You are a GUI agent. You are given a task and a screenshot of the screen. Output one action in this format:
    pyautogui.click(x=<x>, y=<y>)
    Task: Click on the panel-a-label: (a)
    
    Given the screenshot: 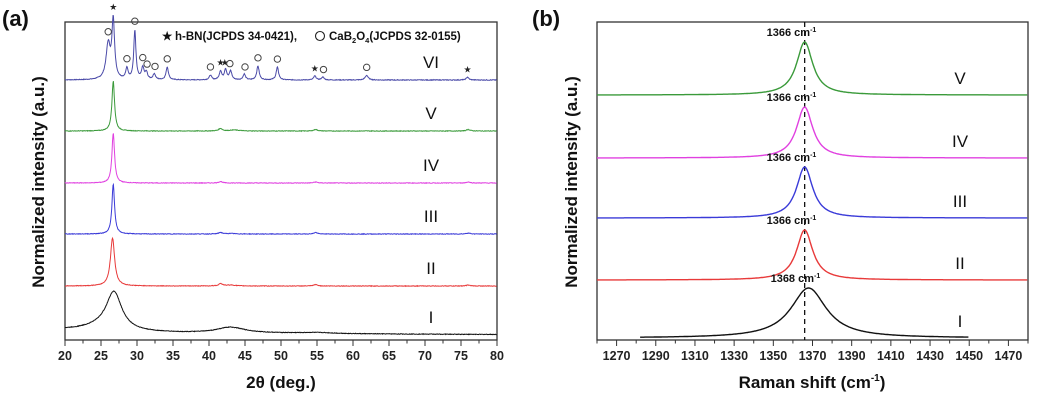 What is the action you would take?
    pyautogui.click(x=15, y=18)
    